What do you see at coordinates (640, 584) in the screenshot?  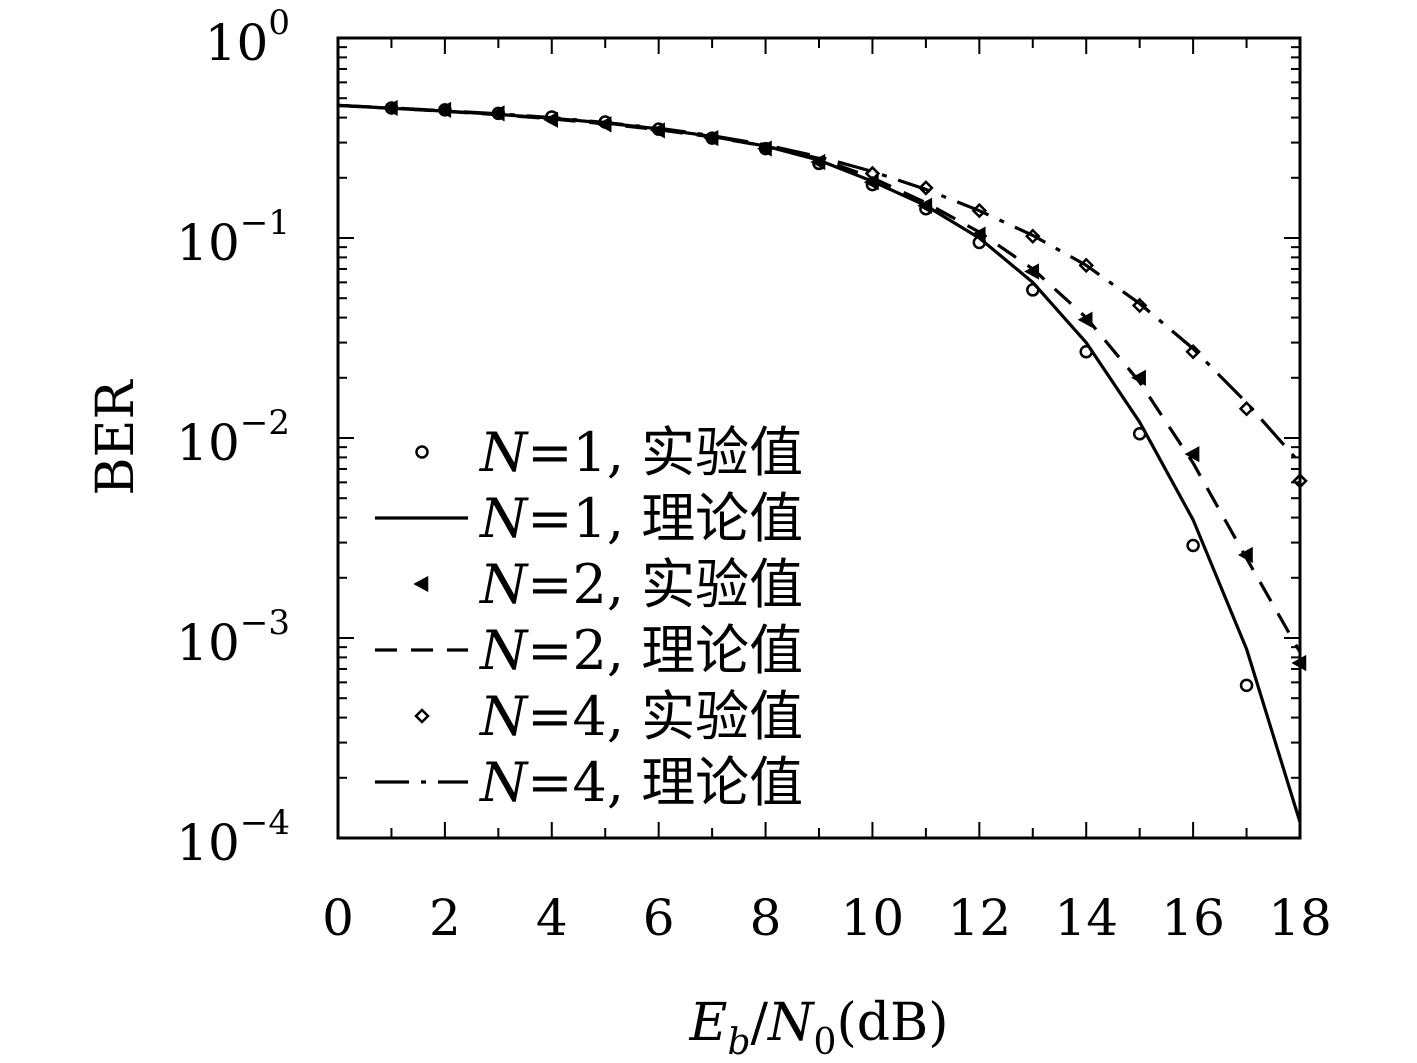 I see `legend-label: N=2, 实验值` at bounding box center [640, 584].